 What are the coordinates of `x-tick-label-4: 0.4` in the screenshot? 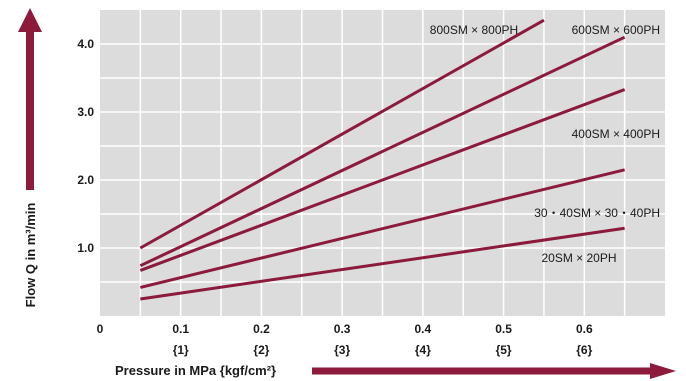 It's located at (423, 329).